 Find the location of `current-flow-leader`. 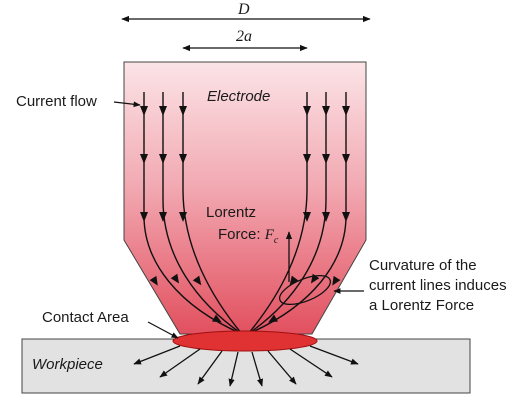

current-flow-leader is located at coordinates (127, 104).